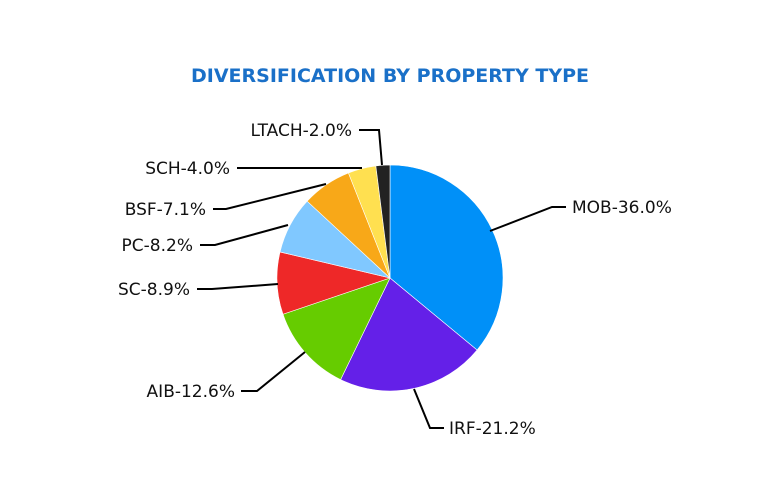 This screenshot has width=780, height=492. I want to click on leader-line-irf, so click(428, 408).